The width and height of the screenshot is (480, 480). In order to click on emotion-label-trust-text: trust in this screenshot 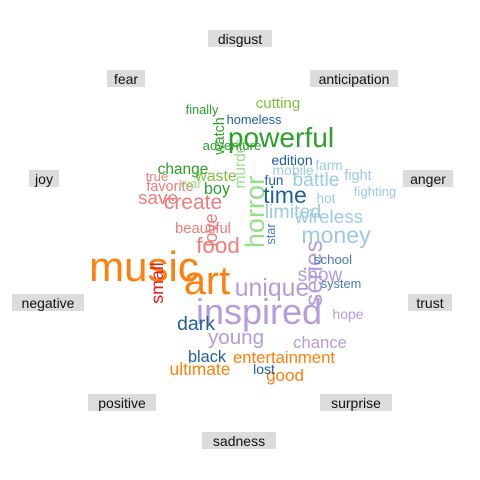, I will do `click(429, 303)`.